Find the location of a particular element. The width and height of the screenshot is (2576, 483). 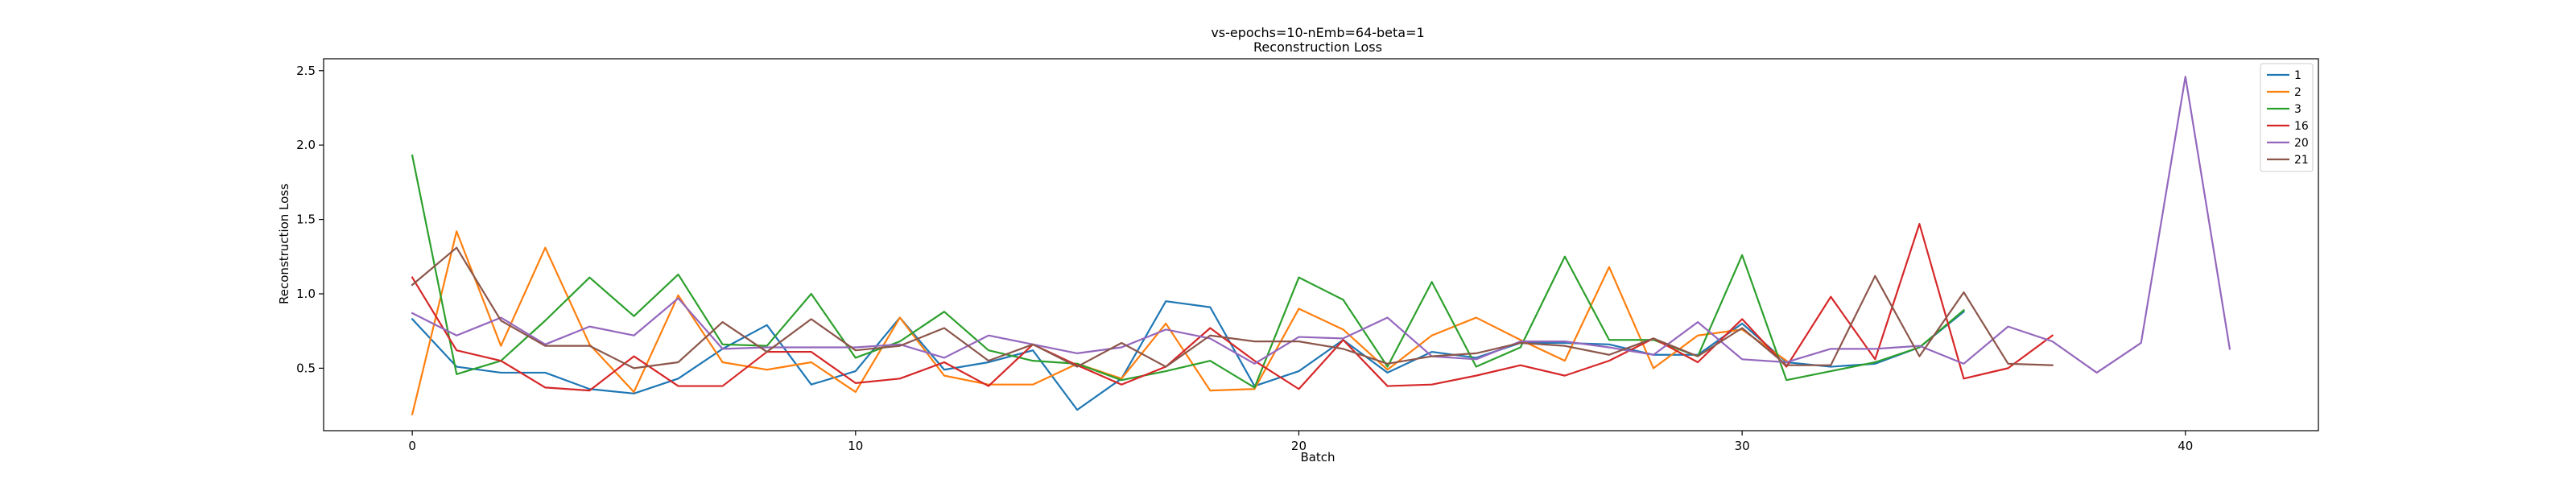

y-tick-label: 2.0 is located at coordinates (306, 145).